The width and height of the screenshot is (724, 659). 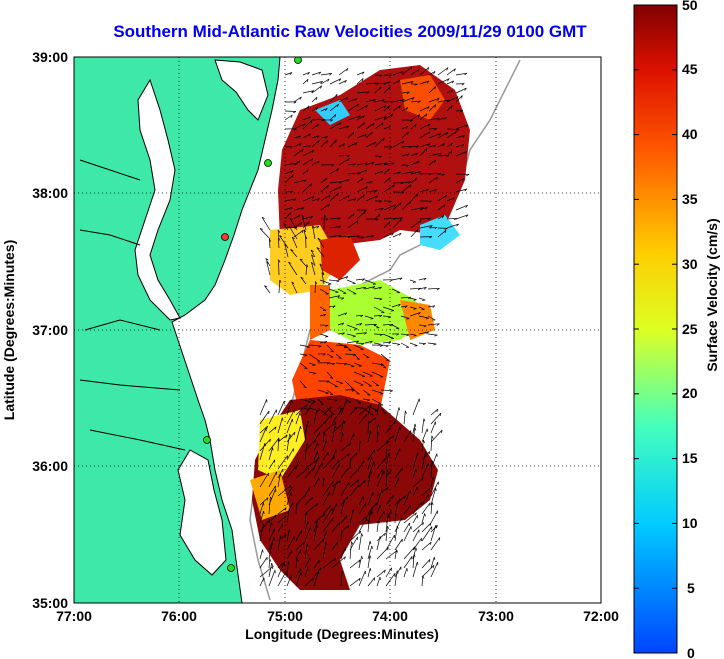 I want to click on y-tick-label: 37:00, so click(x=50, y=330).